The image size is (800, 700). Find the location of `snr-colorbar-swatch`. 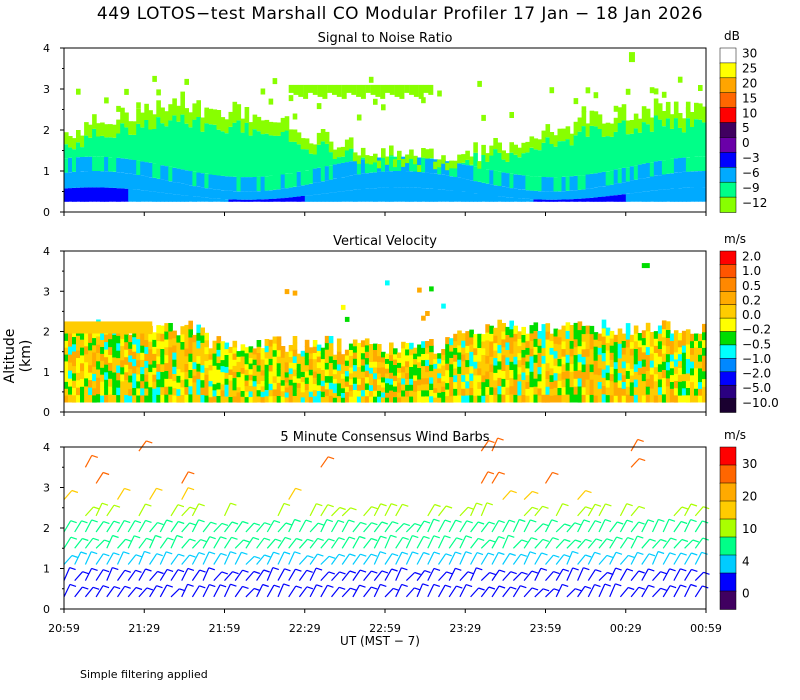

snr-colorbar-swatch is located at coordinates (728, 145).